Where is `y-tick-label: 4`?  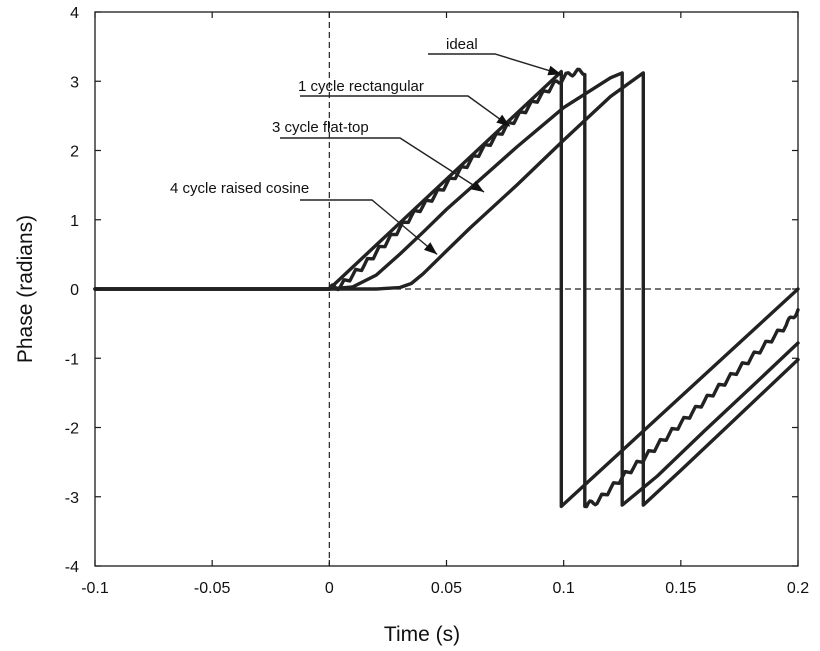 y-tick-label: 4 is located at coordinates (74, 13).